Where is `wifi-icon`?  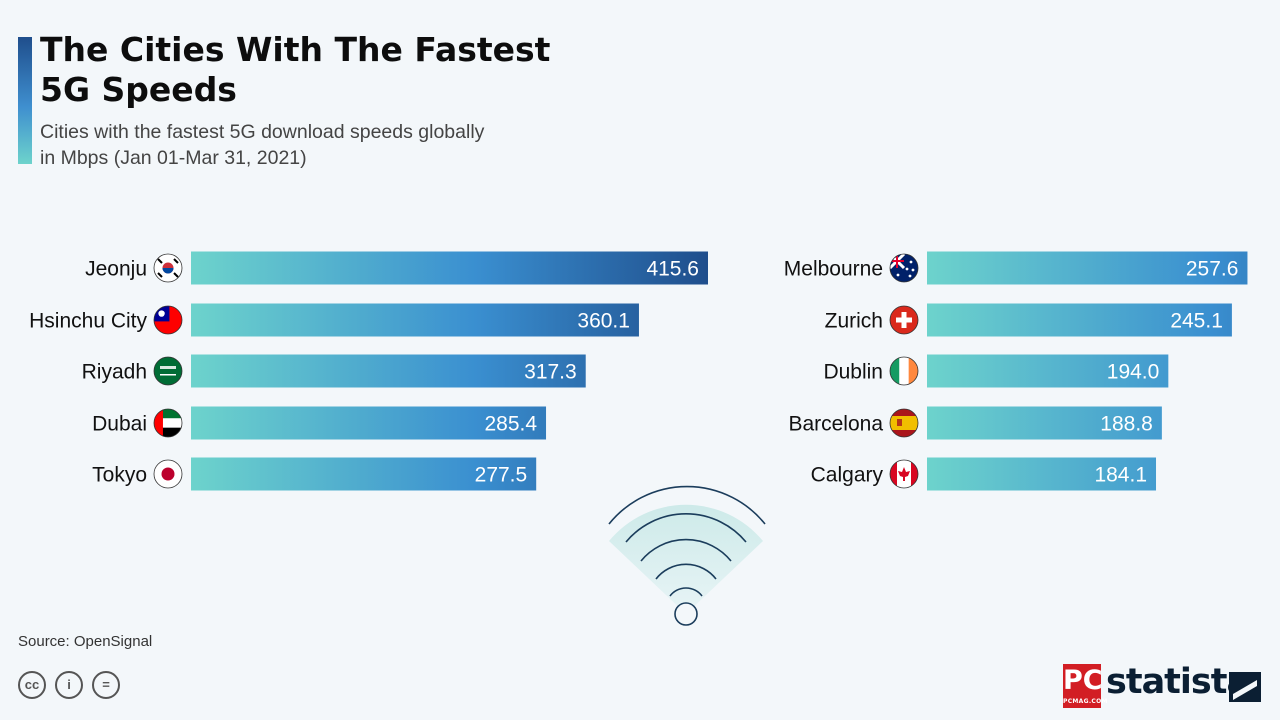 wifi-icon is located at coordinates (687, 555).